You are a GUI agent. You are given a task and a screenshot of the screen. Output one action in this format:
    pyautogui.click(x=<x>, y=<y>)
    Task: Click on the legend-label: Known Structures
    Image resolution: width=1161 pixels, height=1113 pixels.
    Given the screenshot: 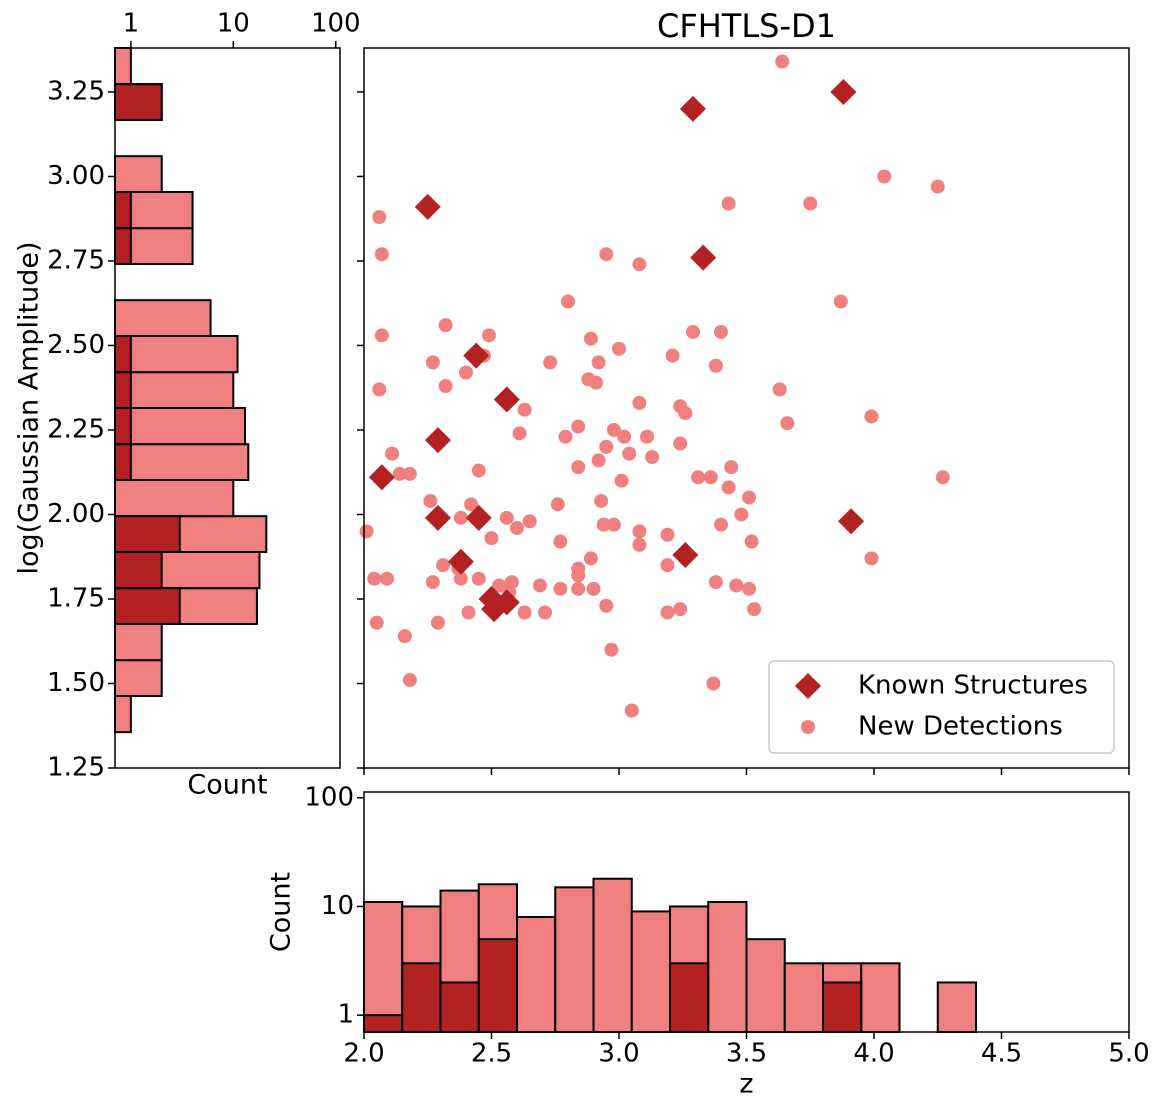 What is the action you would take?
    pyautogui.click(x=973, y=686)
    